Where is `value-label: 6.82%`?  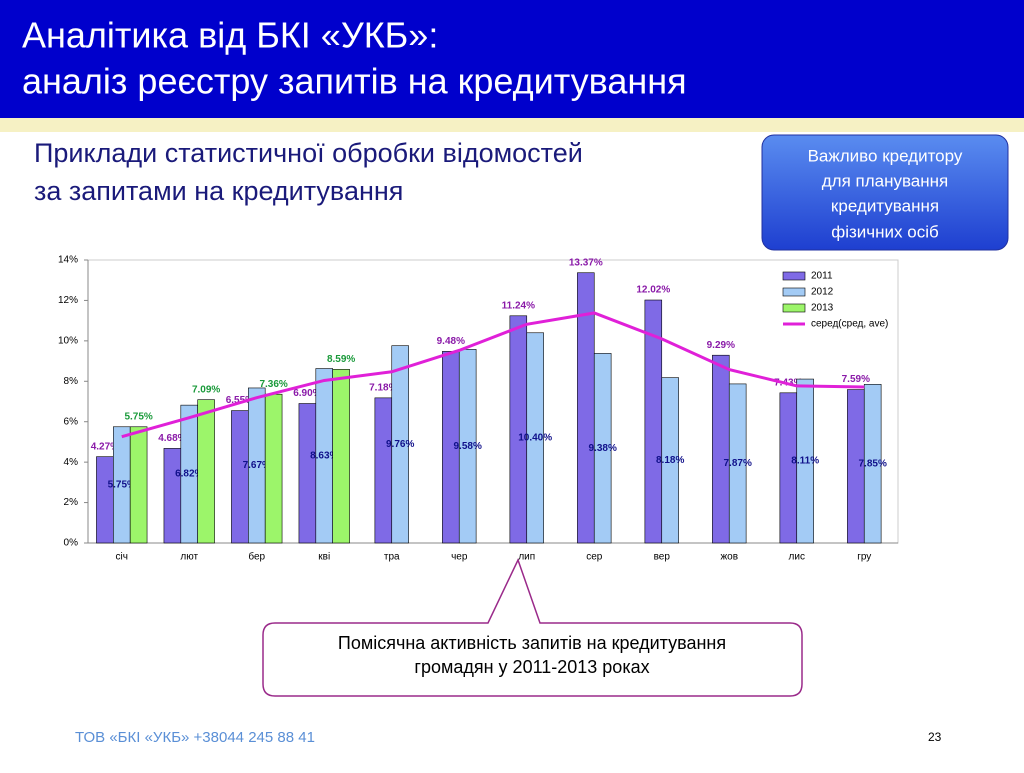 value-label: 6.82% is located at coordinates (189, 474).